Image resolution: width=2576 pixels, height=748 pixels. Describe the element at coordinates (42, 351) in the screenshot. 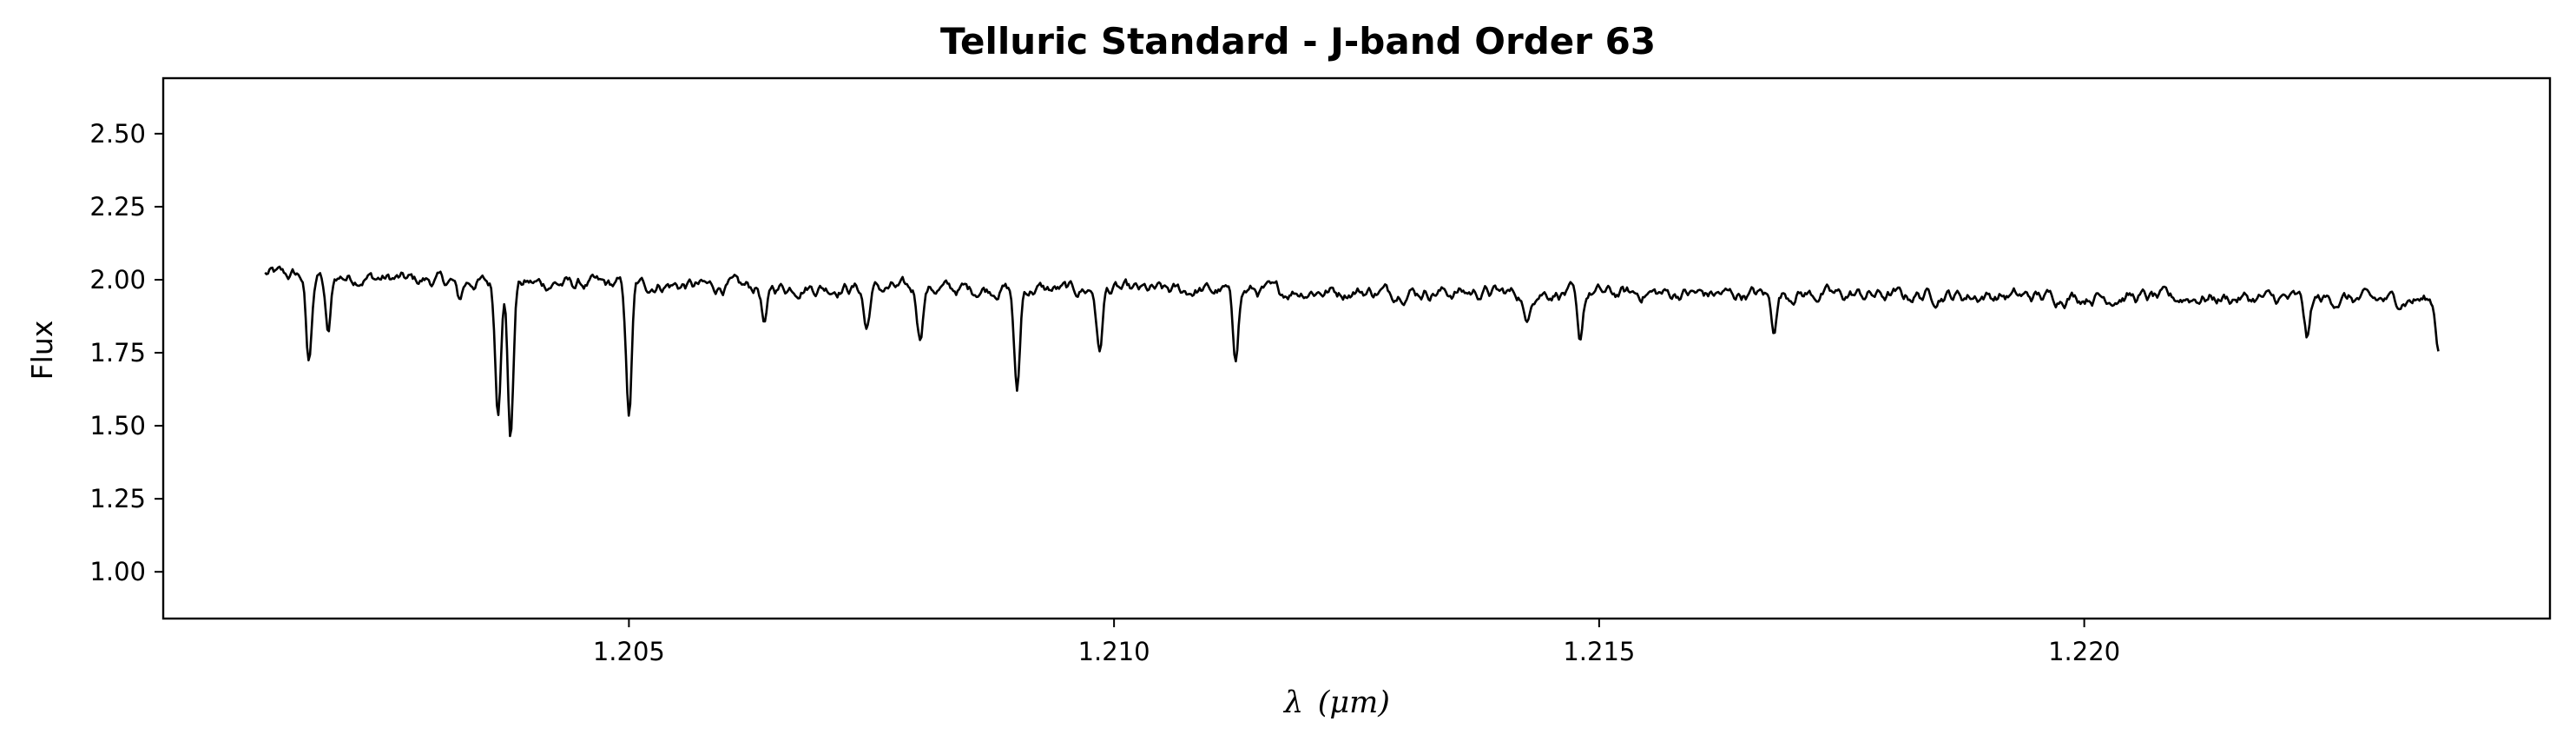

I see `y-axis-label: Flux` at that location.